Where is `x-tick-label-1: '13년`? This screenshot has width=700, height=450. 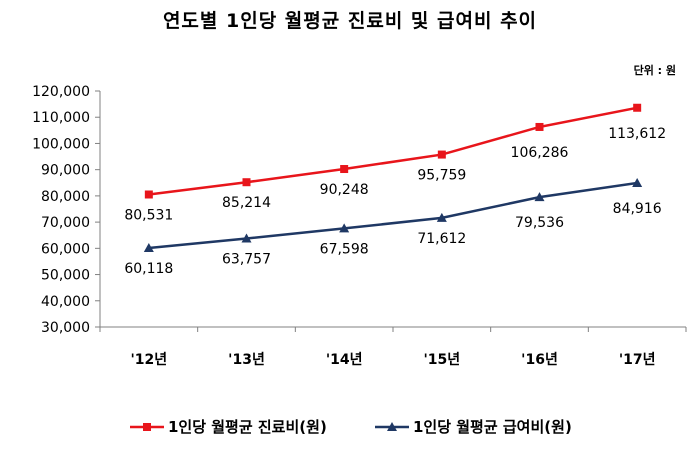
x-tick-label-1: '13년 is located at coordinates (246, 360).